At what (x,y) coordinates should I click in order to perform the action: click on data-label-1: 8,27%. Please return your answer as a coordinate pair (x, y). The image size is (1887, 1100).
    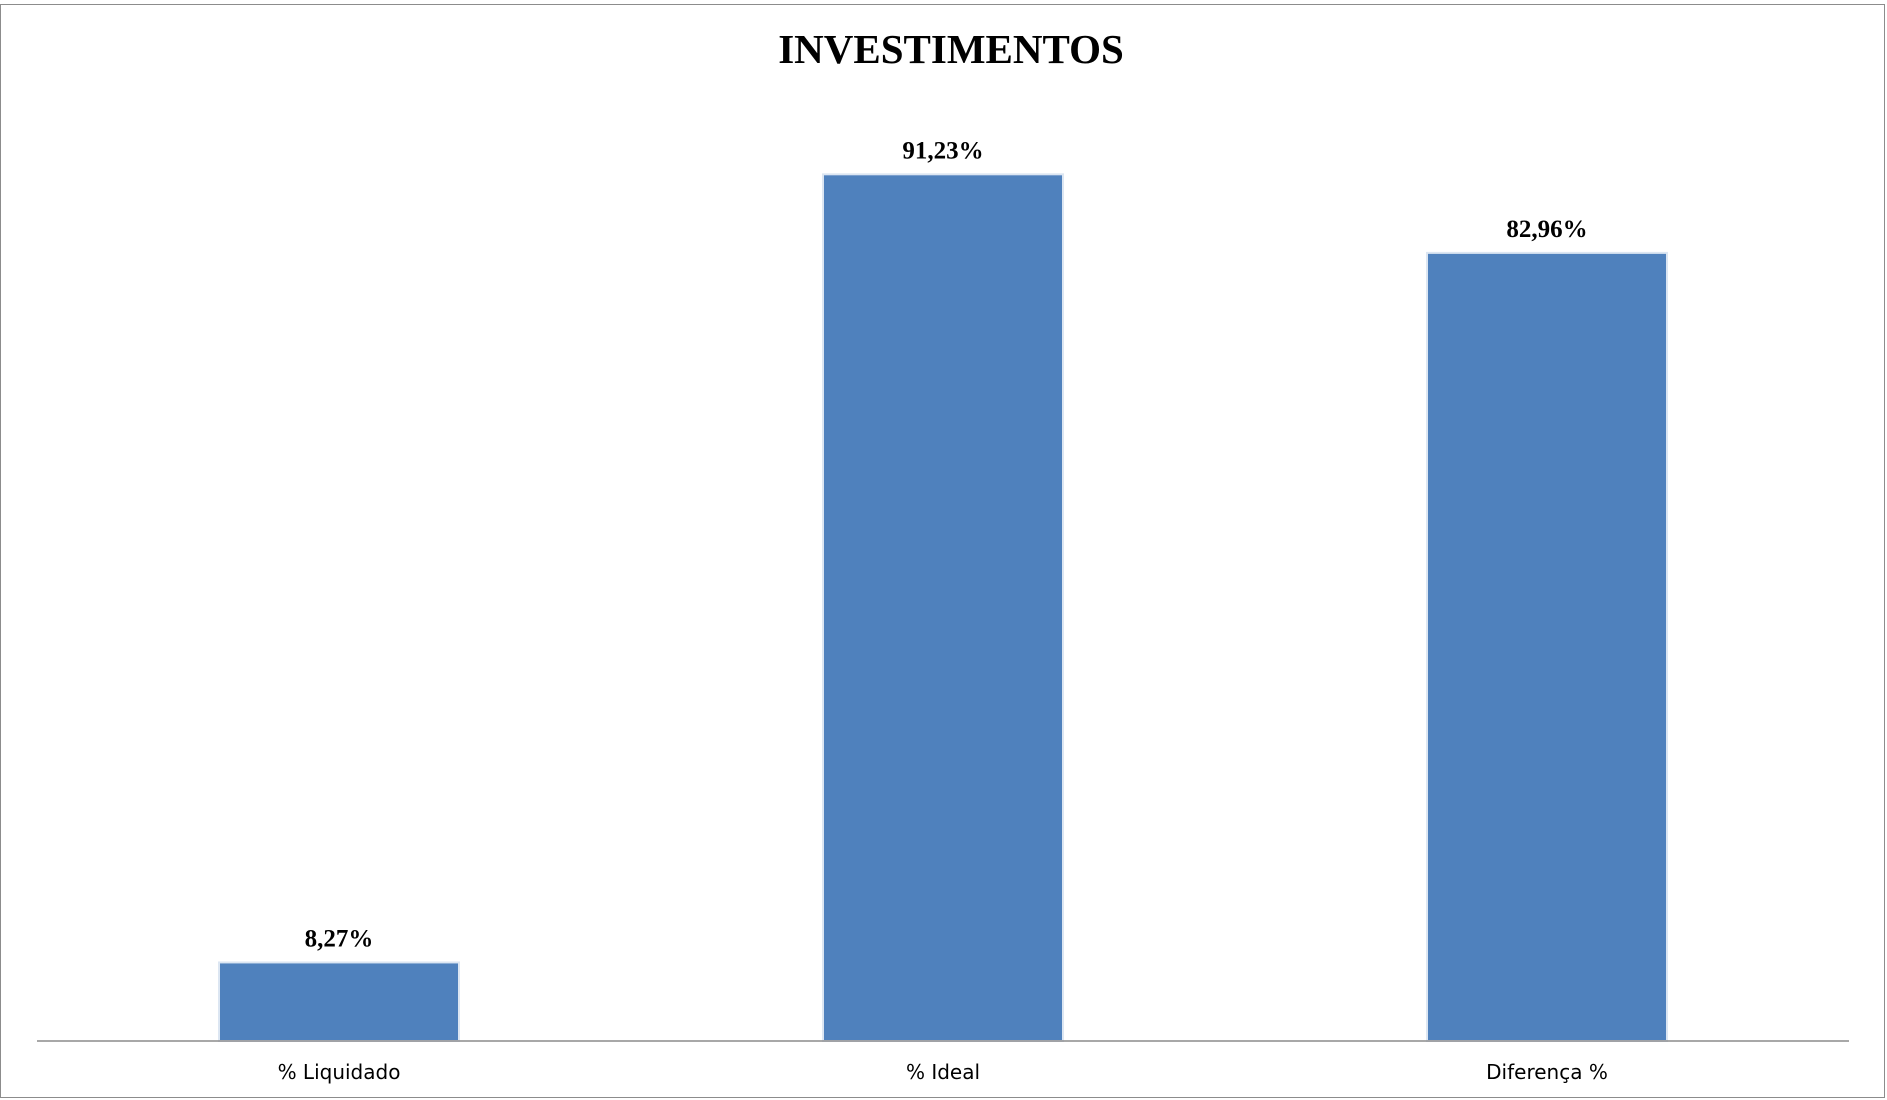
    Looking at the image, I should click on (339, 938).